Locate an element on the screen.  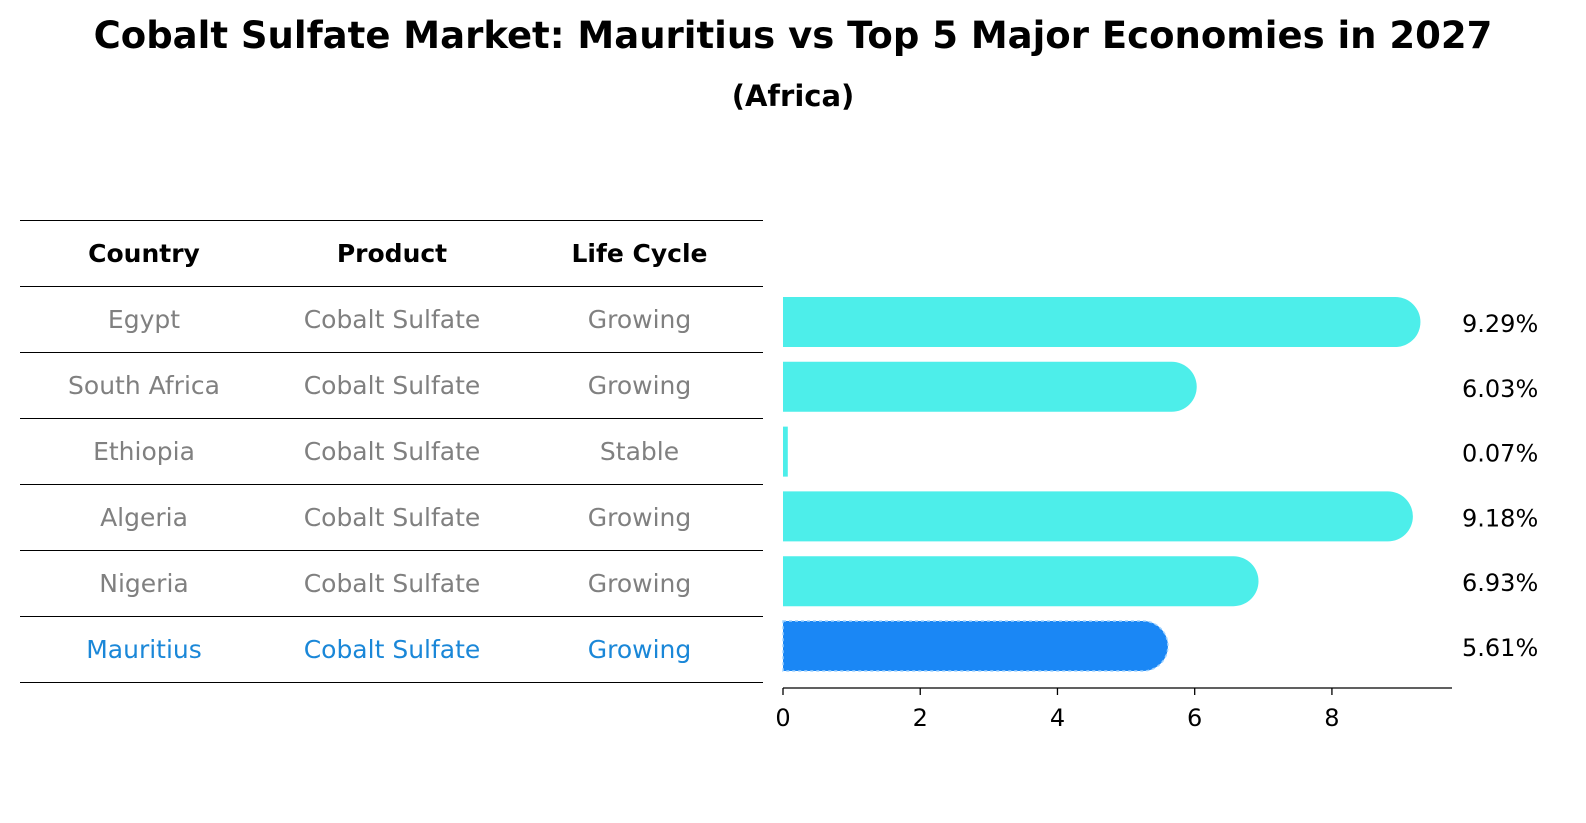
bar-ethiopia is located at coordinates (785, 451).